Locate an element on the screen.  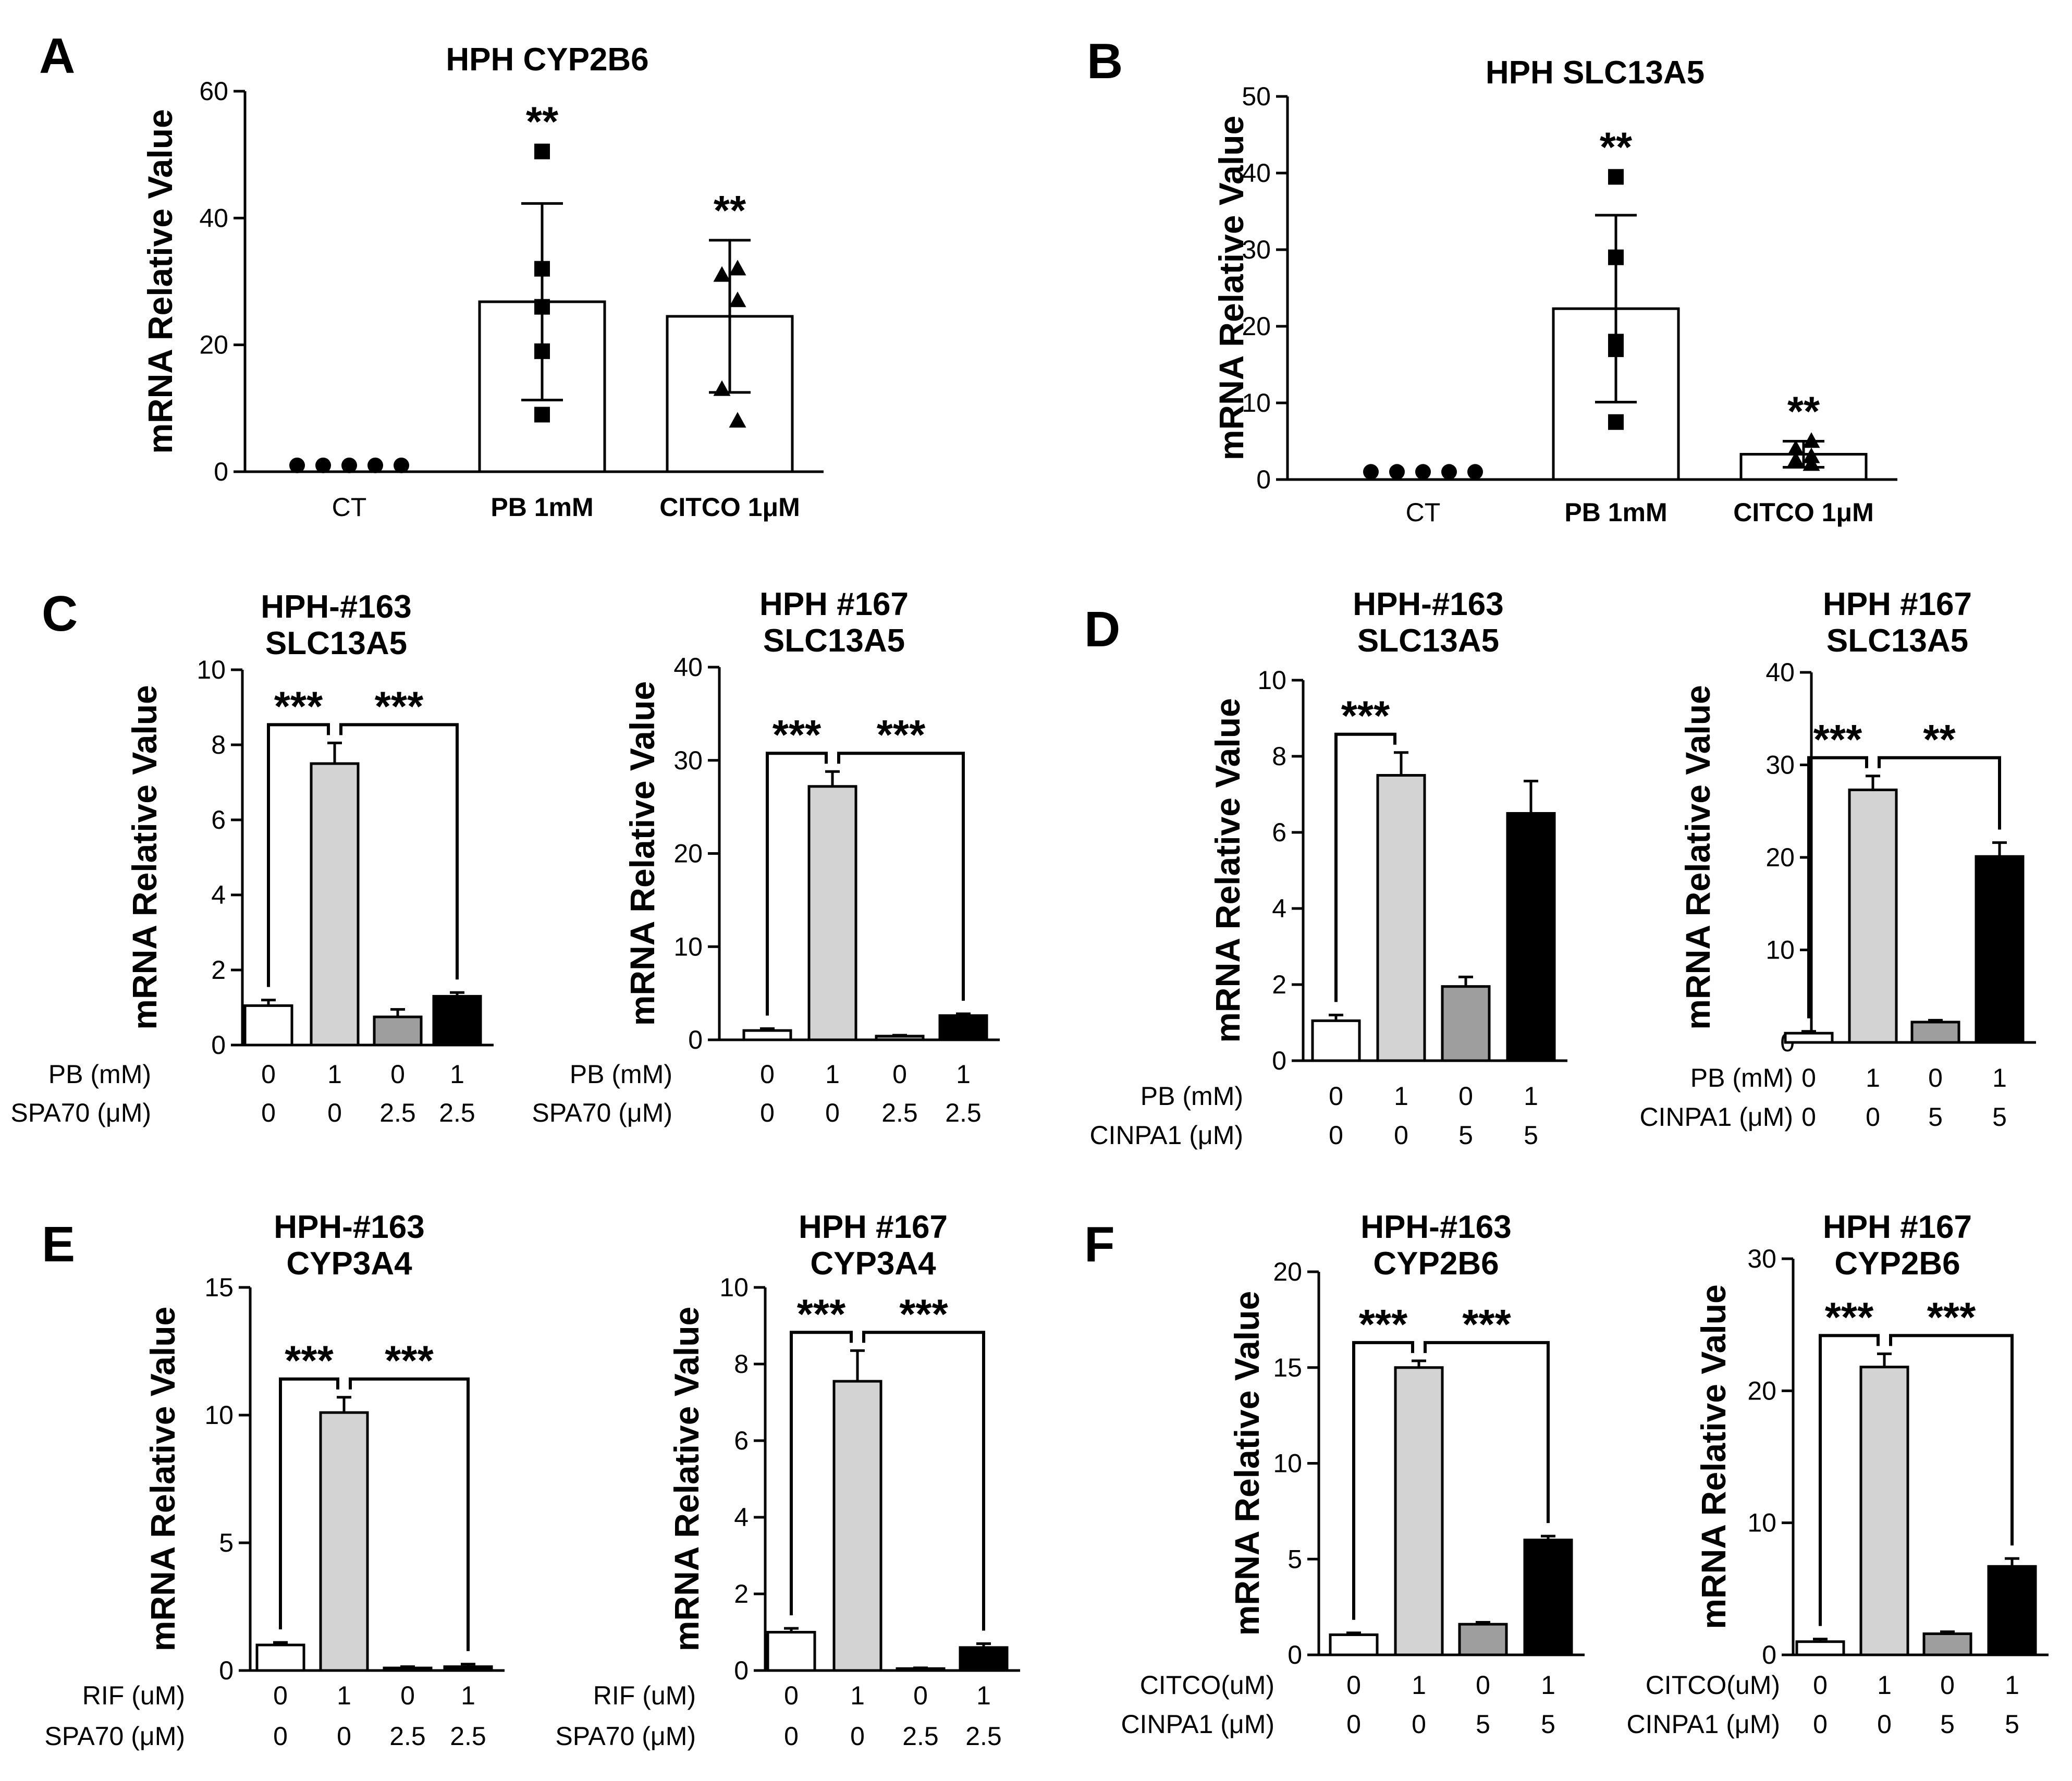
chart-title-line: HPH #167 is located at coordinates (1898, 604).